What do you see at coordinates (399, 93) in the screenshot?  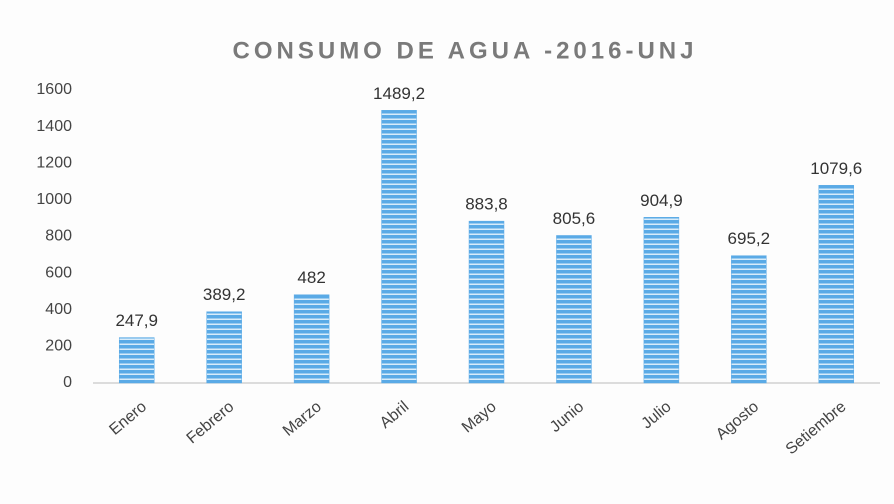 I see `data-label: 1489,2` at bounding box center [399, 93].